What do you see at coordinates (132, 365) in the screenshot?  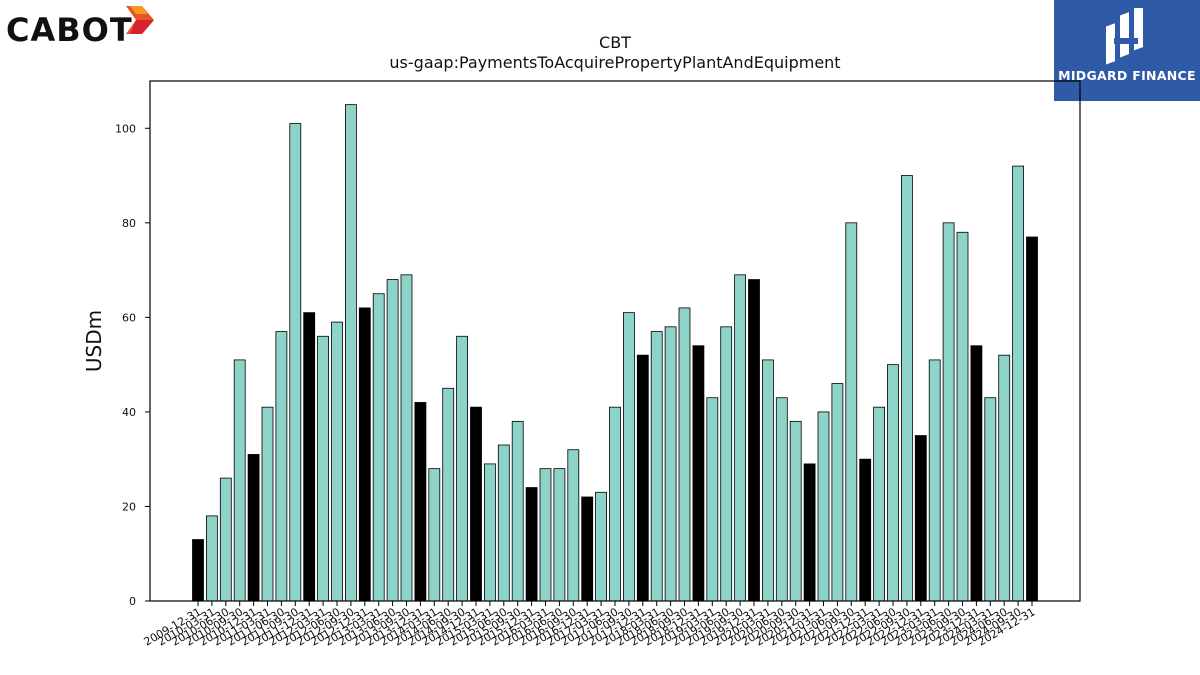 I see `y-axis-ticks: 0 20 40 60 80 100` at bounding box center [132, 365].